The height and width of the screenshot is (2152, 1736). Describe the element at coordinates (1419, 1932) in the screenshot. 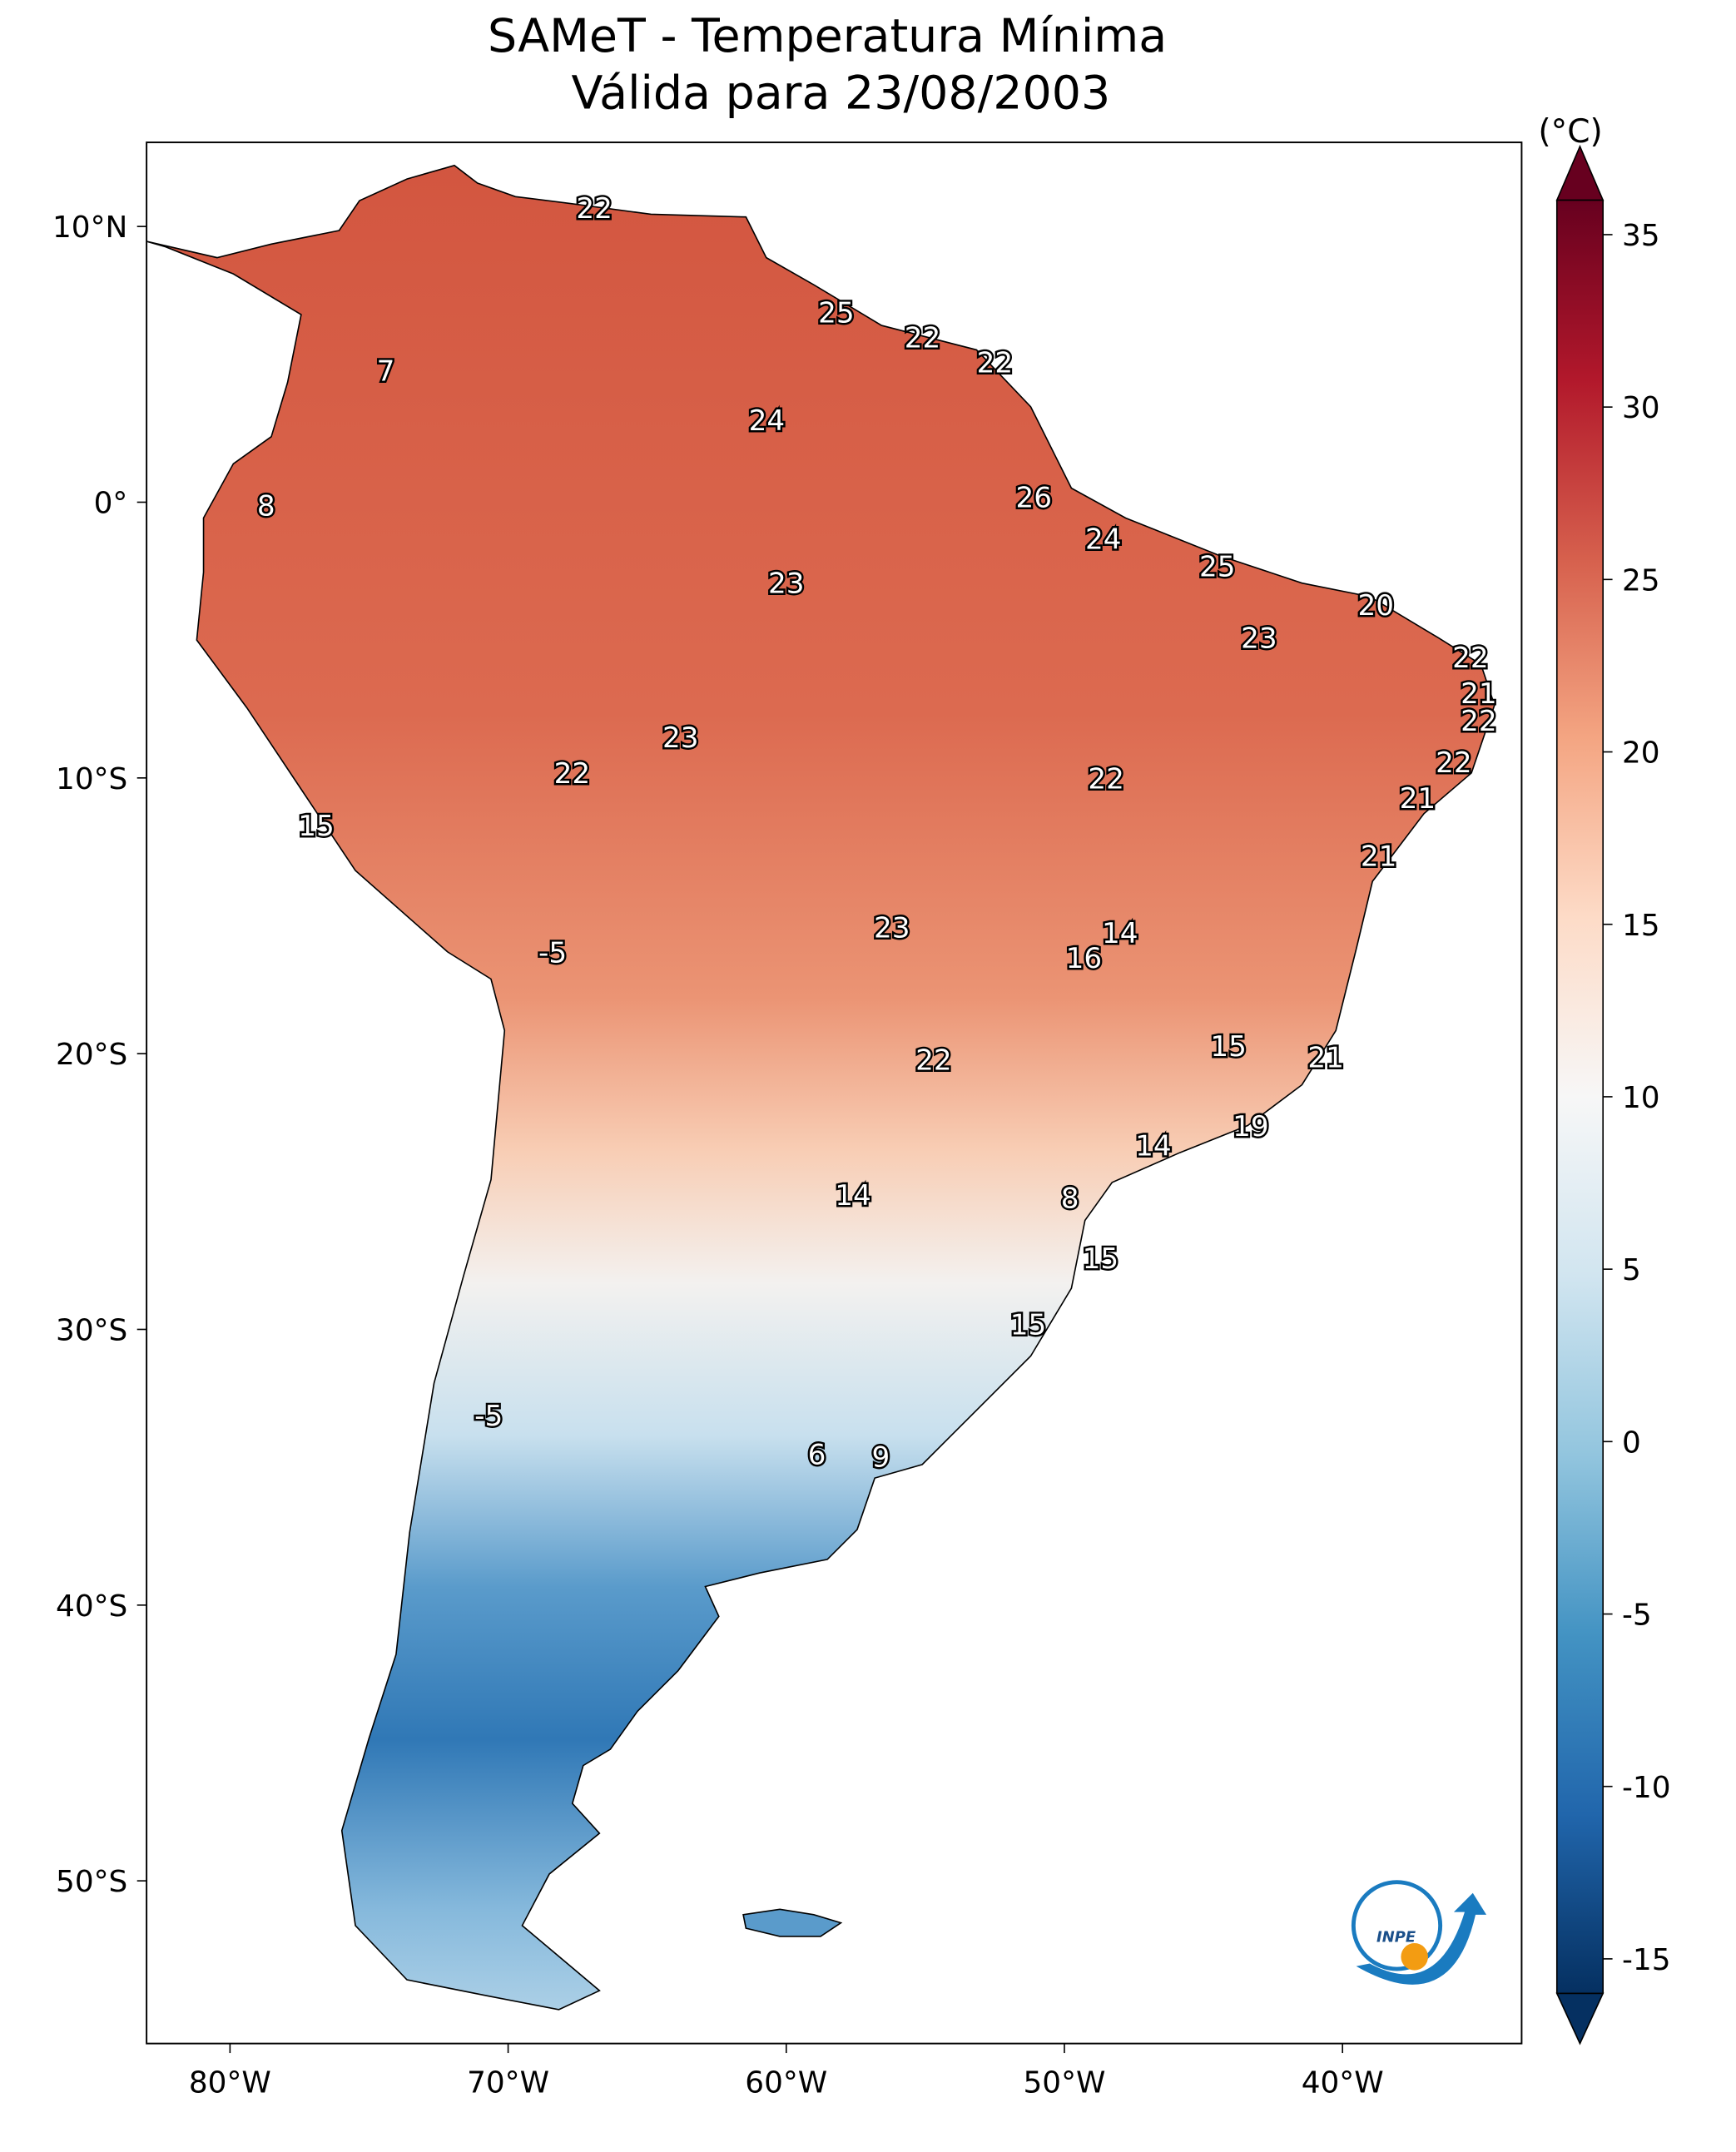

I see `inpe-logo: INPE` at that location.